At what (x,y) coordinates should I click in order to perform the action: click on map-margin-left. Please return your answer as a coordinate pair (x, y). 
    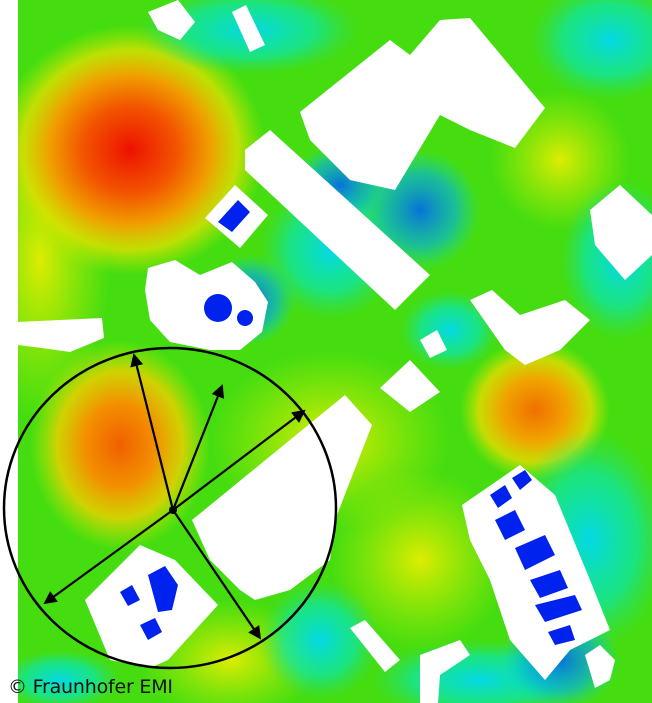
    Looking at the image, I should click on (9, 351).